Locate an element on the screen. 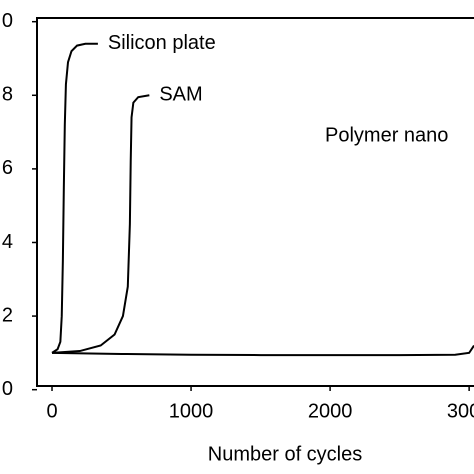 This screenshot has height=474, width=474. y-tick-label: 0.0 is located at coordinates (6, 389).